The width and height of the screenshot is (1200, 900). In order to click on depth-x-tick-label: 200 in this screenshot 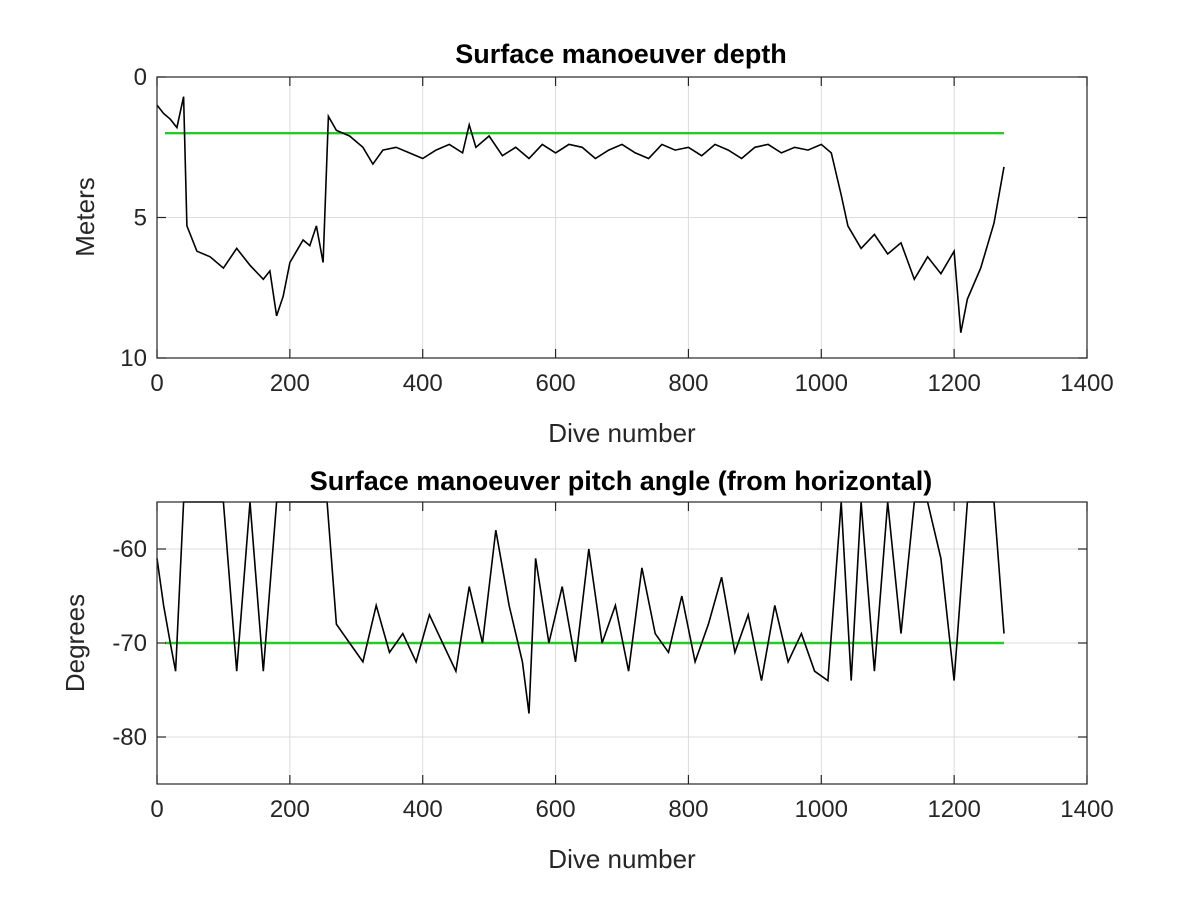, I will do `click(290, 383)`.